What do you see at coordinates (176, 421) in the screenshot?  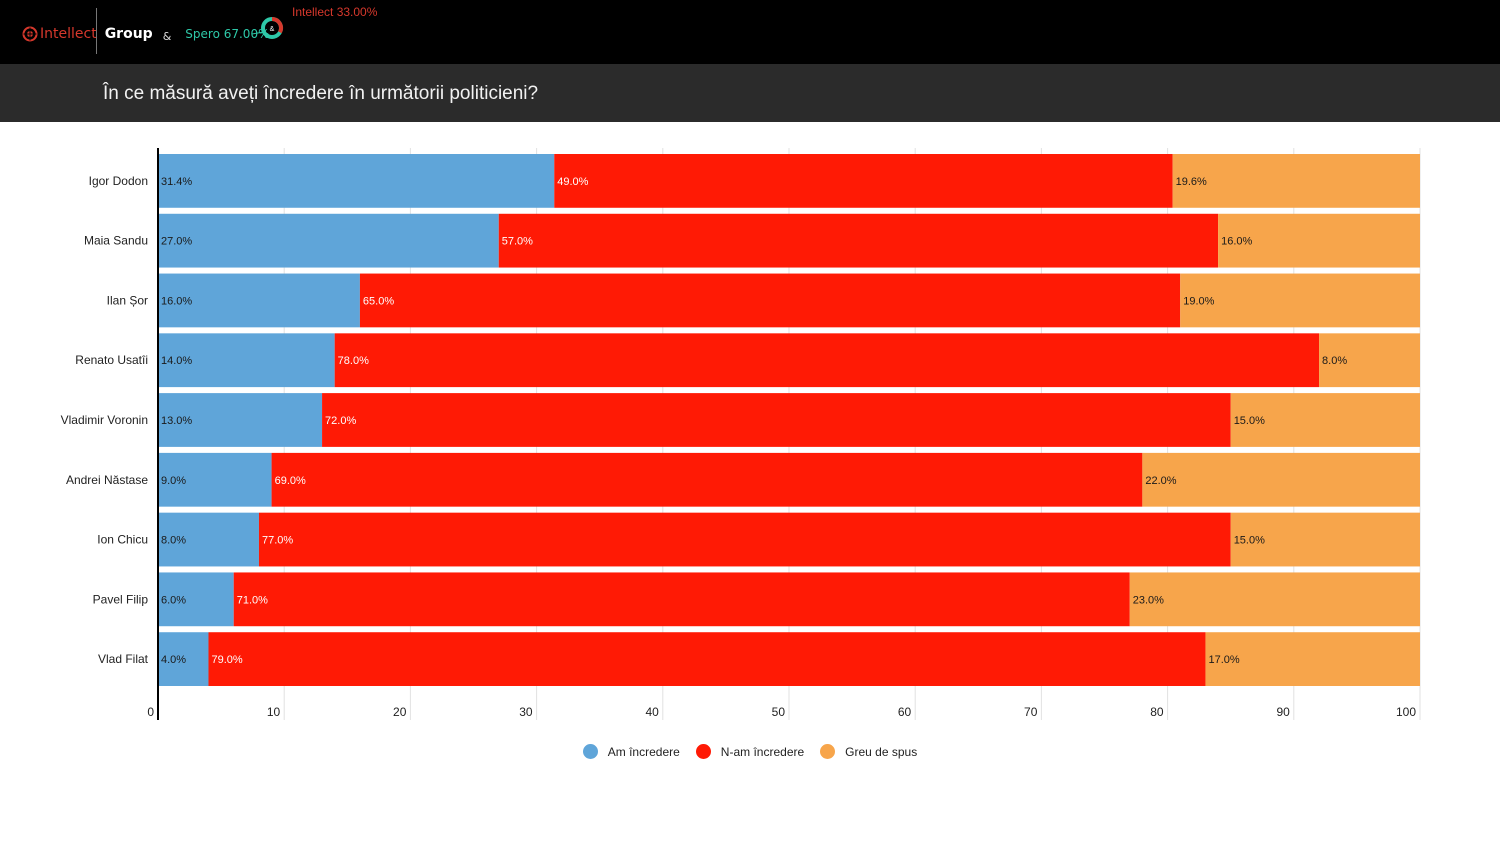 I see `data-label: 13.0%` at bounding box center [176, 421].